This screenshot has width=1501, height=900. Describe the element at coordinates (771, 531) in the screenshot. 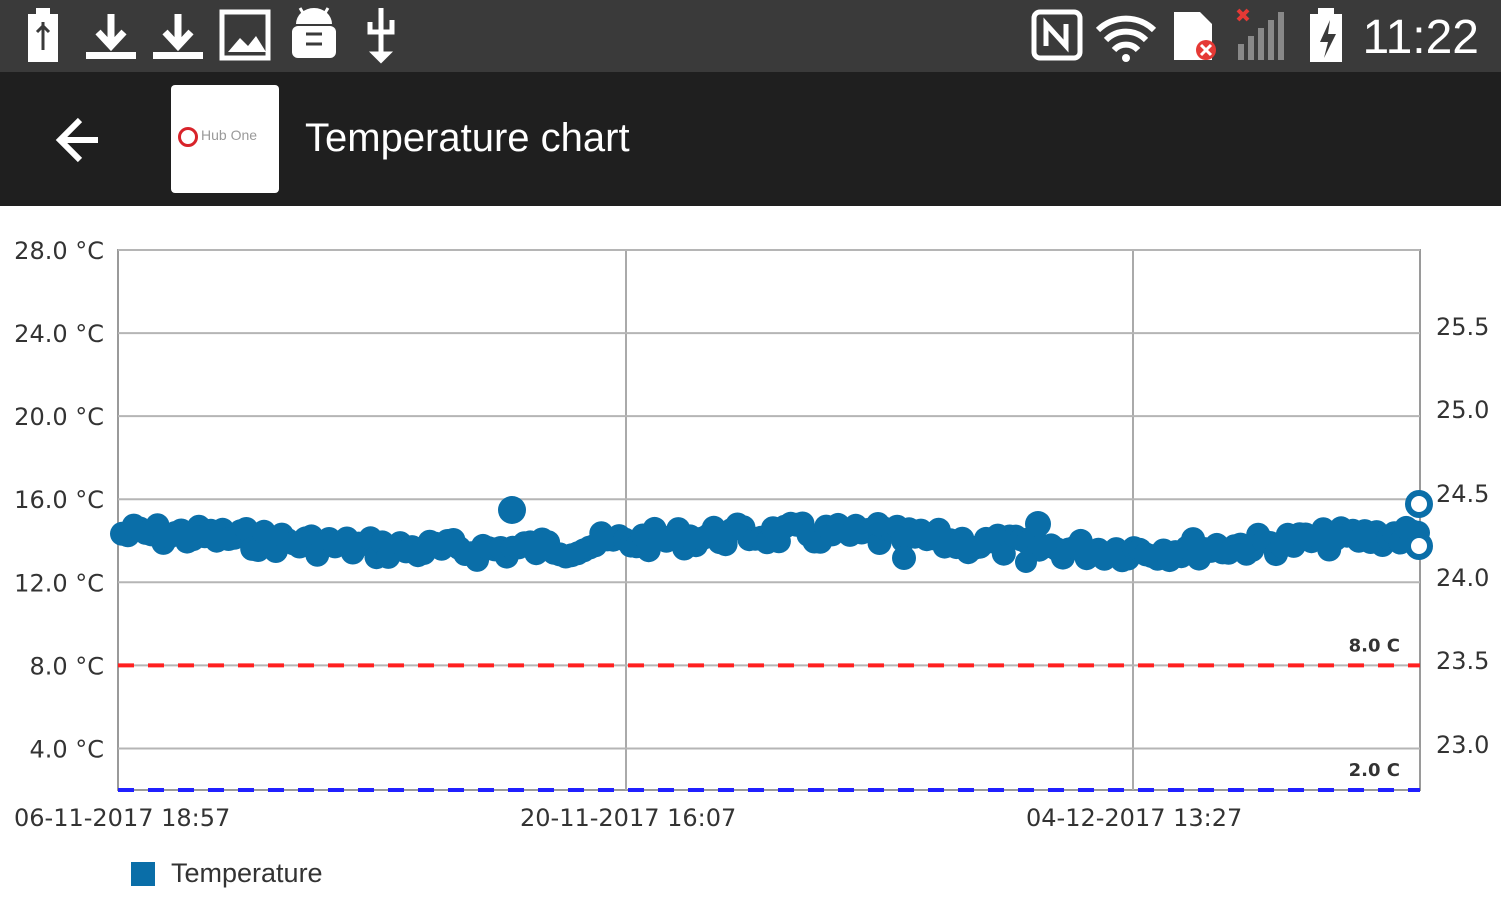

I see `series-temperature` at that location.